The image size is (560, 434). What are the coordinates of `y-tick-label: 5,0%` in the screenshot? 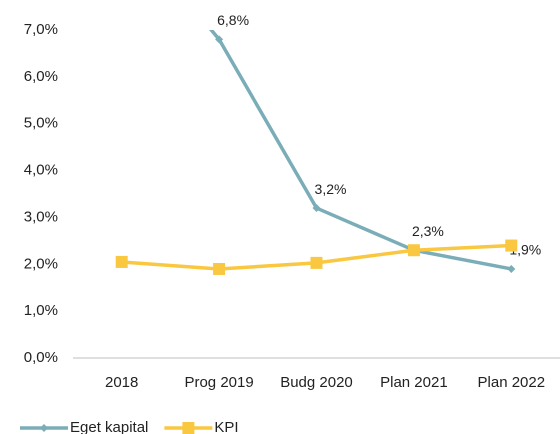 It's located at (41, 123).